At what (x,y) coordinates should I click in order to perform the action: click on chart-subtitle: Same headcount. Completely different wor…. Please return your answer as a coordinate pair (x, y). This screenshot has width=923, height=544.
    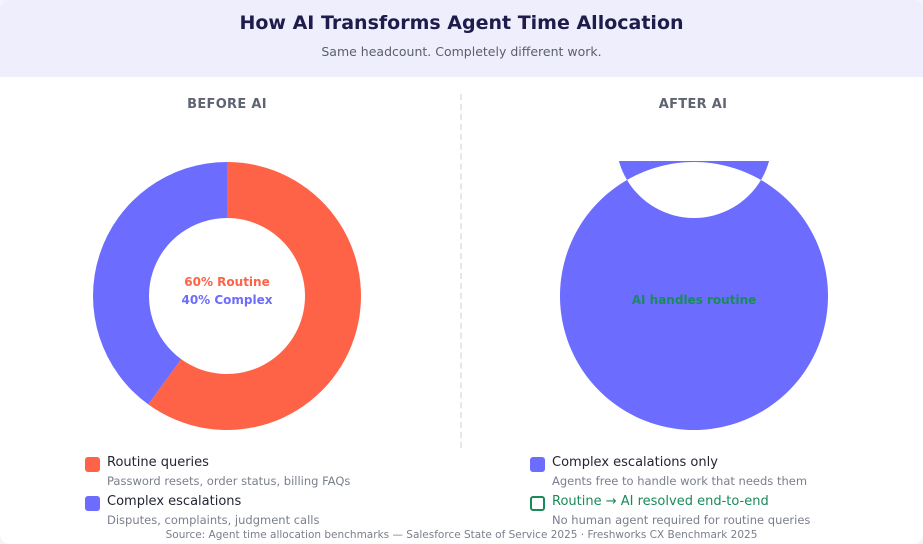
    Looking at the image, I should click on (461, 51).